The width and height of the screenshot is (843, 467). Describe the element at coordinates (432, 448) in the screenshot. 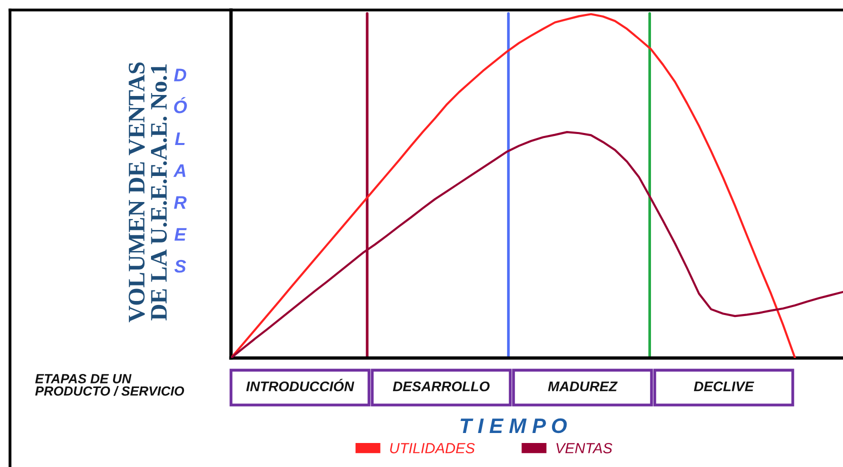

I see `legend-label: UTILIDADES` at that location.